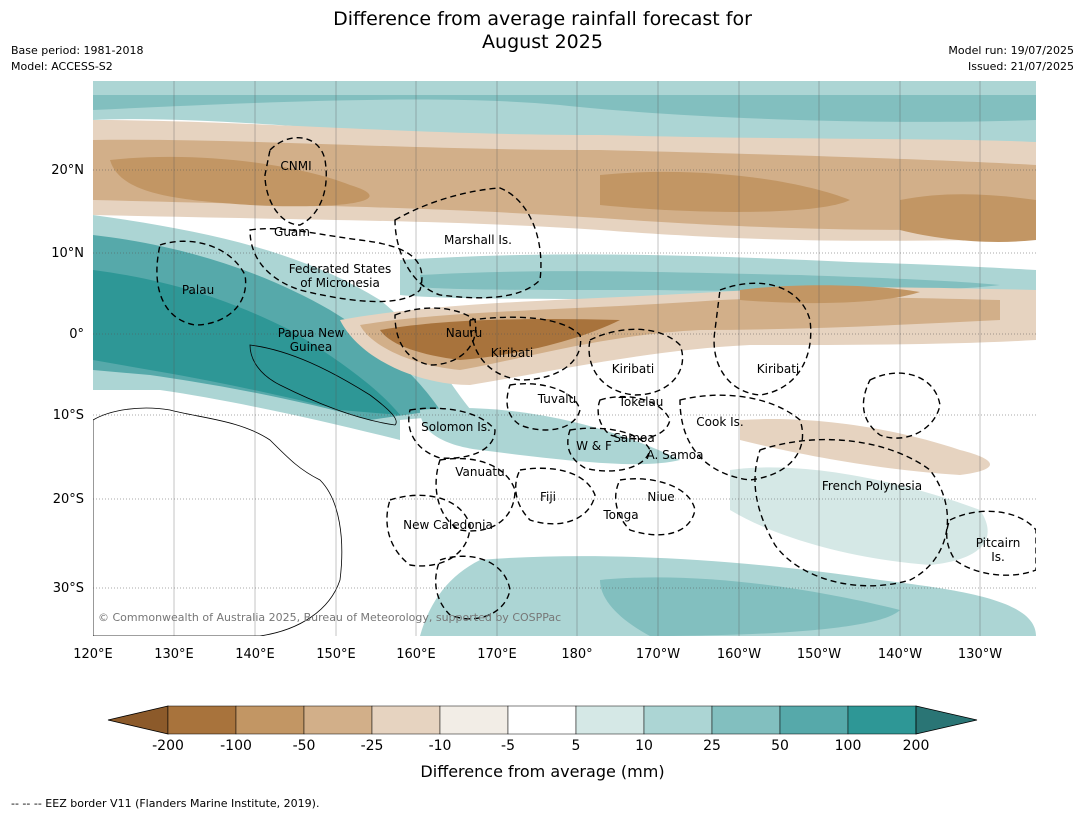 Image resolution: width=1085 pixels, height=816 pixels. Describe the element at coordinates (93, 654) in the screenshot. I see `lon-label: 120°E` at that location.